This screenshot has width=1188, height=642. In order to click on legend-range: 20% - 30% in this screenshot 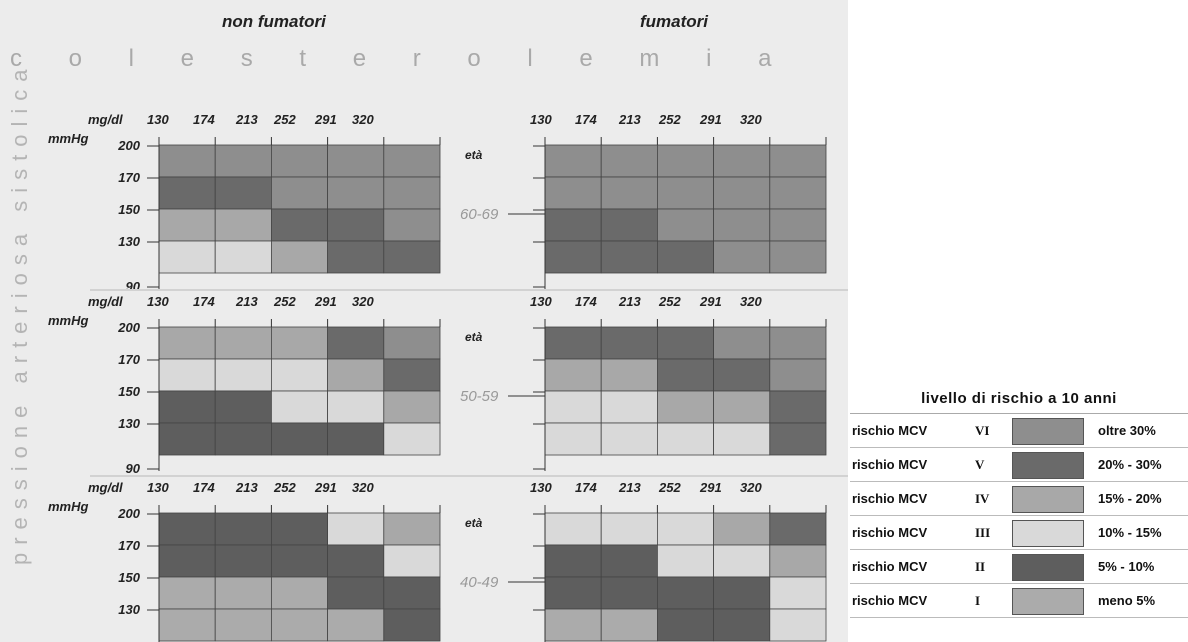, I will do `click(1130, 464)`.